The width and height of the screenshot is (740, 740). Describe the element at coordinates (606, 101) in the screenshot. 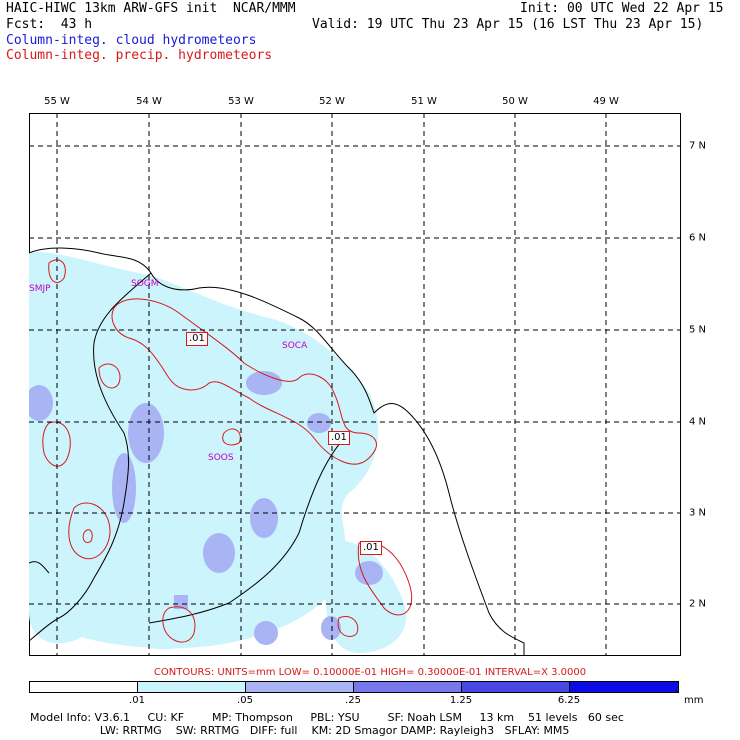

I see `lon-label: 49 W` at that location.